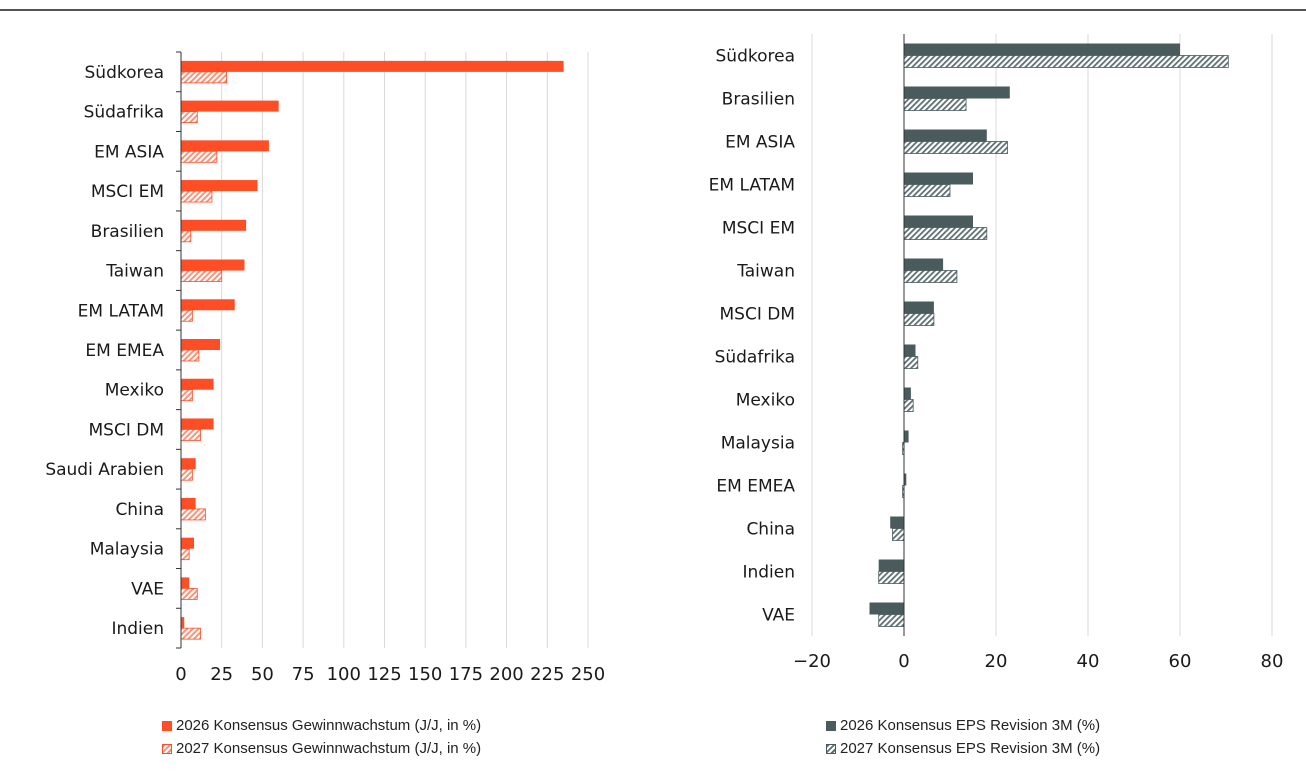  I want to click on legend-label: 2026 Konsensus EPS Revision 3M (%), so click(970, 725).